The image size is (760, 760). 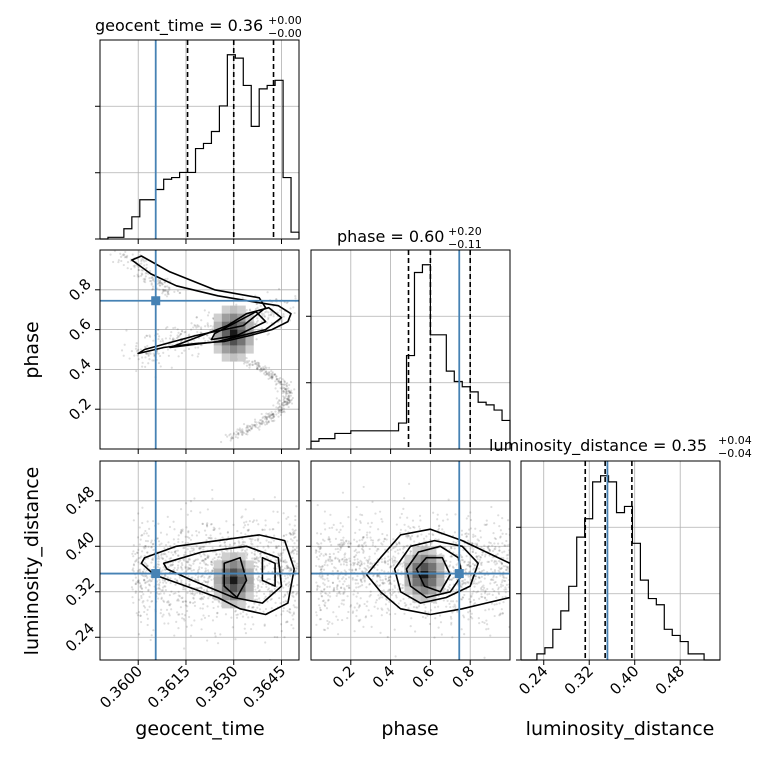 I want to click on y-tick-label-luminosity-distance-2: 0.40, so click(x=80, y=546).